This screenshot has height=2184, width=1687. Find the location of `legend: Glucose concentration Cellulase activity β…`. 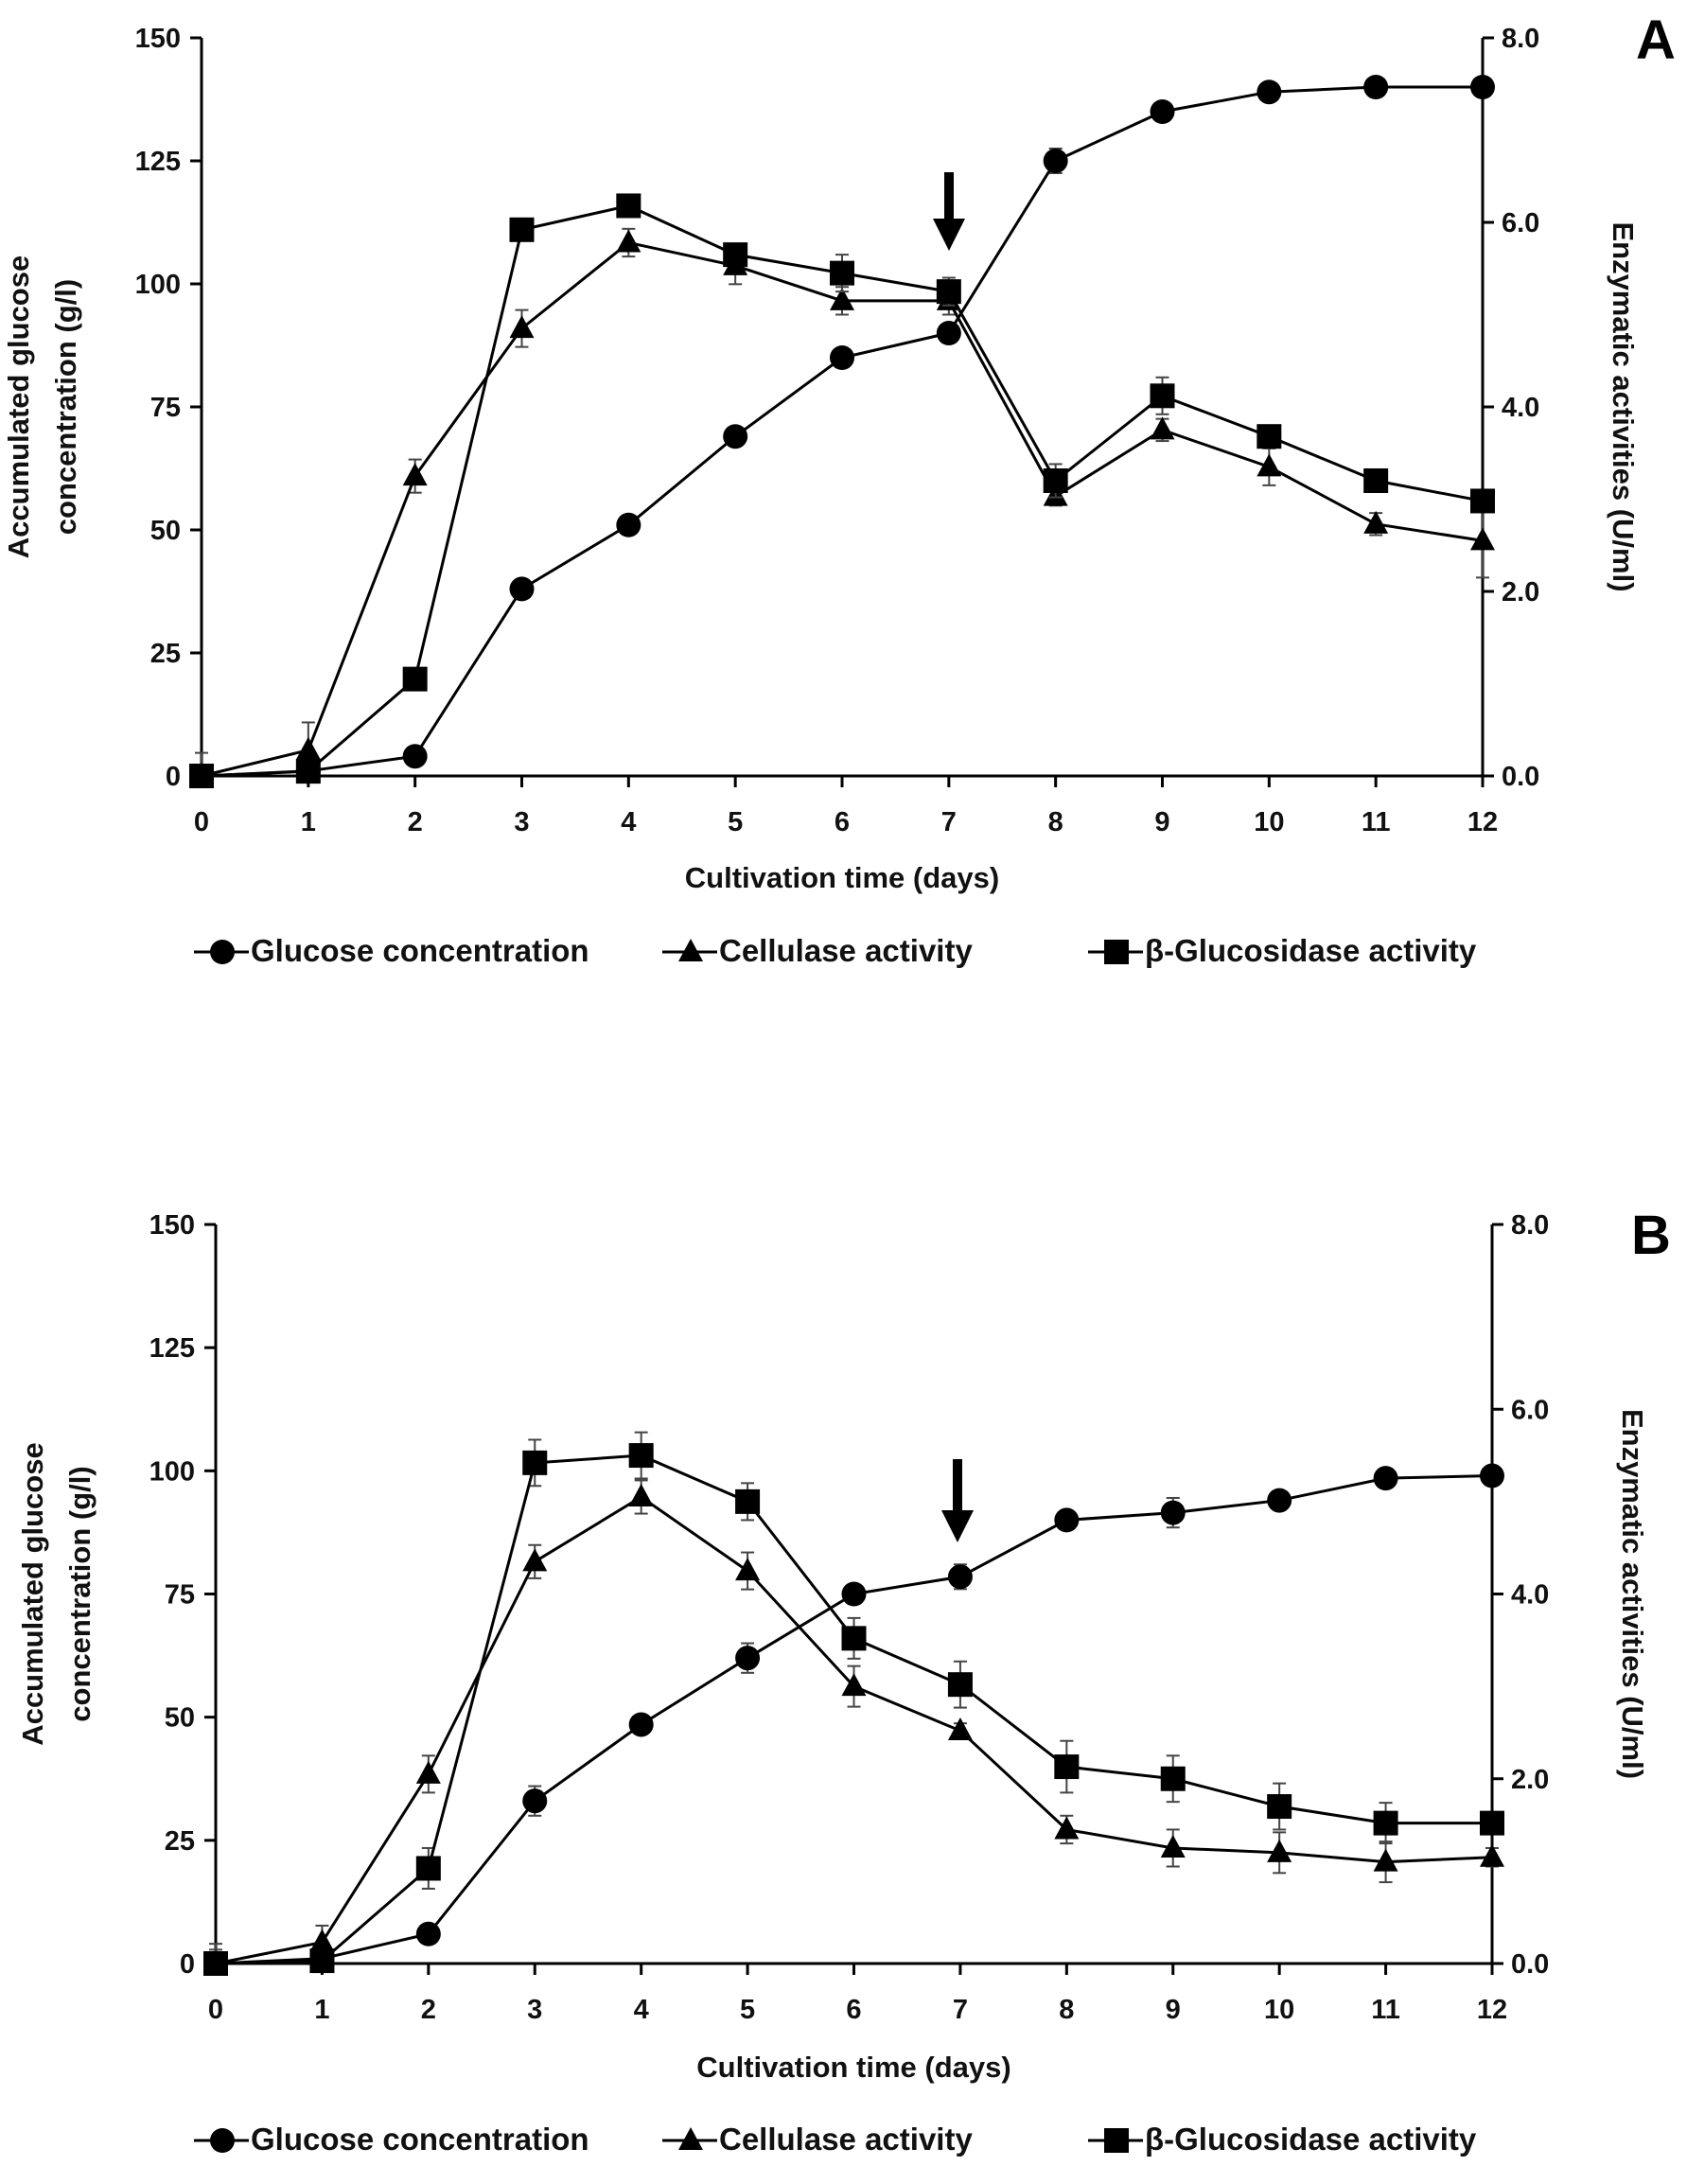

legend: Glucose concentration Cellulase activity β… is located at coordinates (835, 950).